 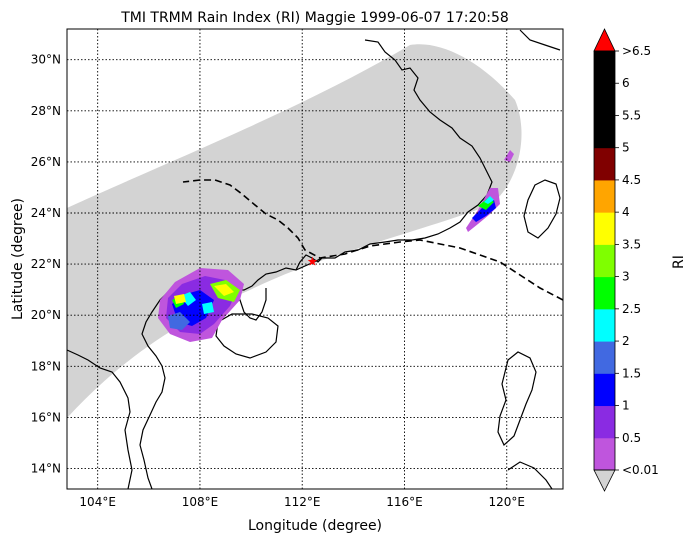 What do you see at coordinates (46, 469) in the screenshot?
I see `lat-tick-label: 14°N` at bounding box center [46, 469].